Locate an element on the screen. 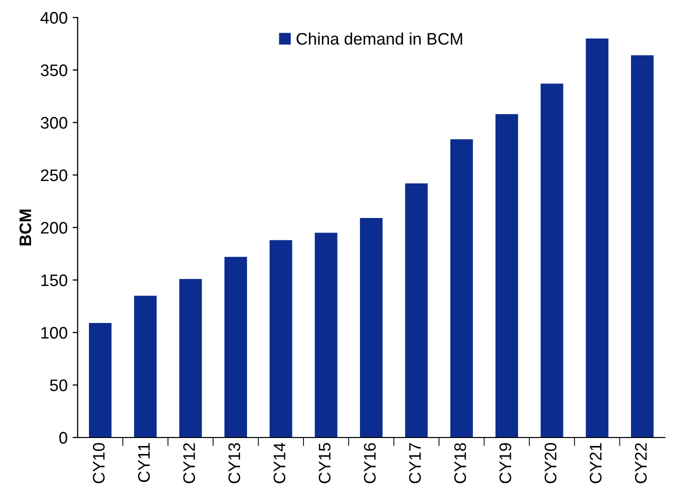 The width and height of the screenshot is (675, 500). y-tick-label: 150 is located at coordinates (54, 280).